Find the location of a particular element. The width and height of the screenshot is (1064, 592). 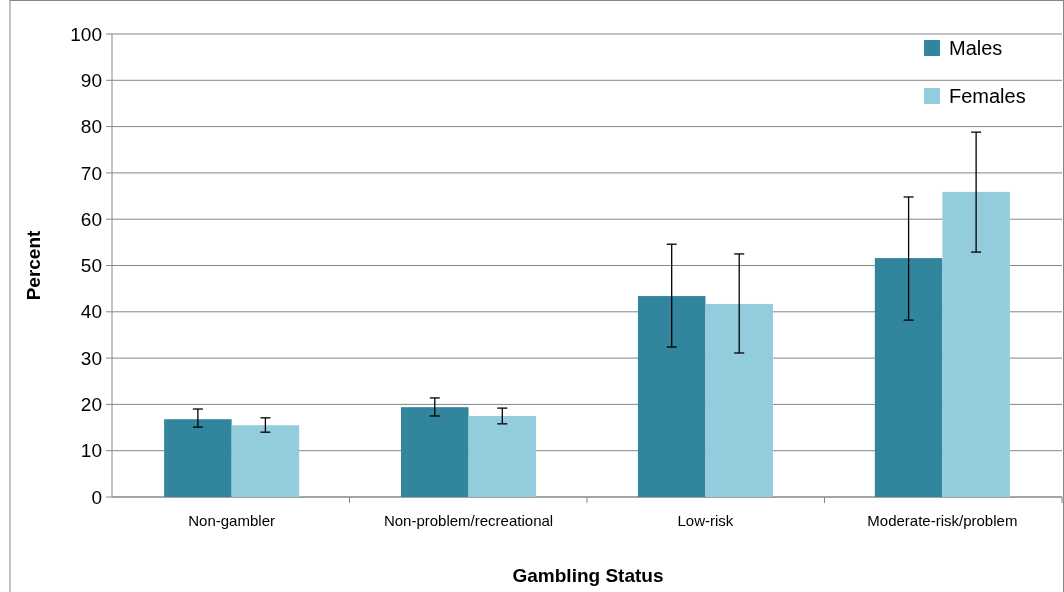

x-tick-label: Low-risk is located at coordinates (705, 520).